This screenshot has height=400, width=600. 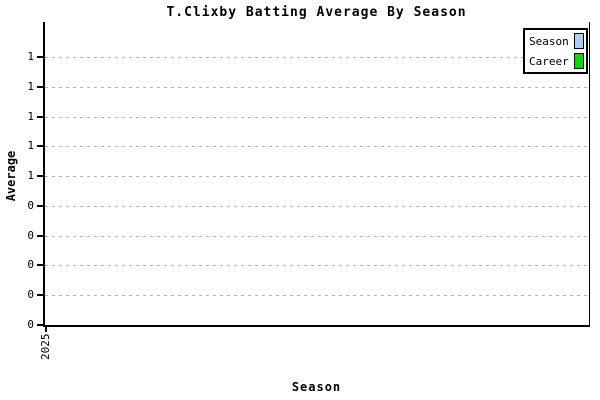 What do you see at coordinates (46, 328) in the screenshot?
I see `x-tick-mark` at bounding box center [46, 328].